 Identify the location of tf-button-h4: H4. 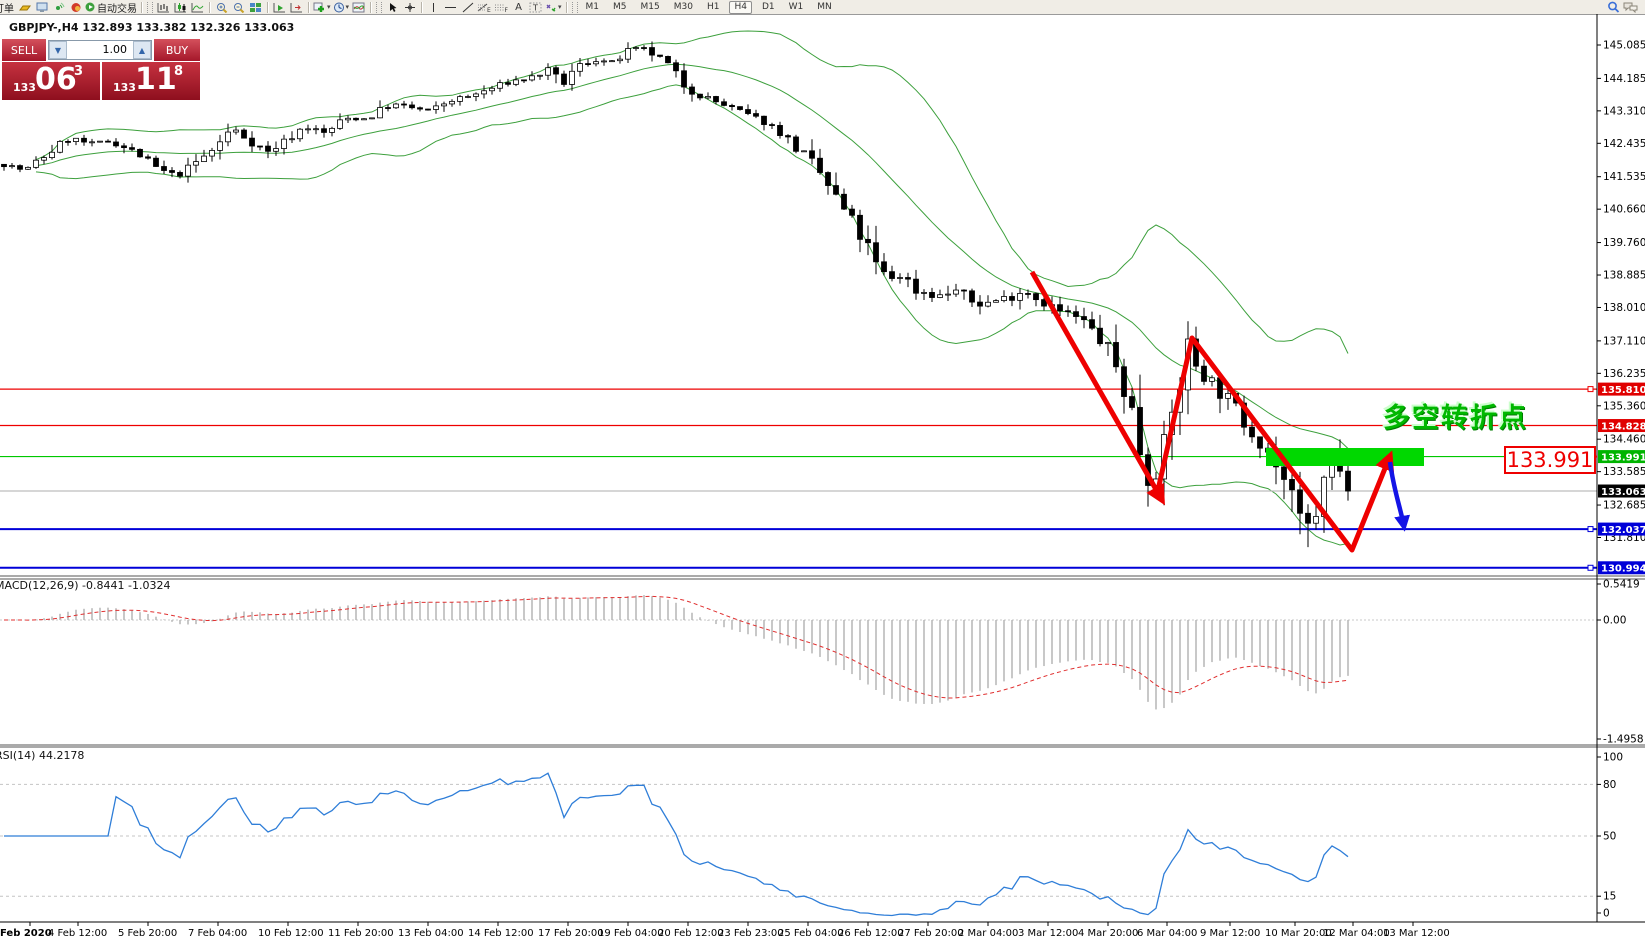
(740, 7).